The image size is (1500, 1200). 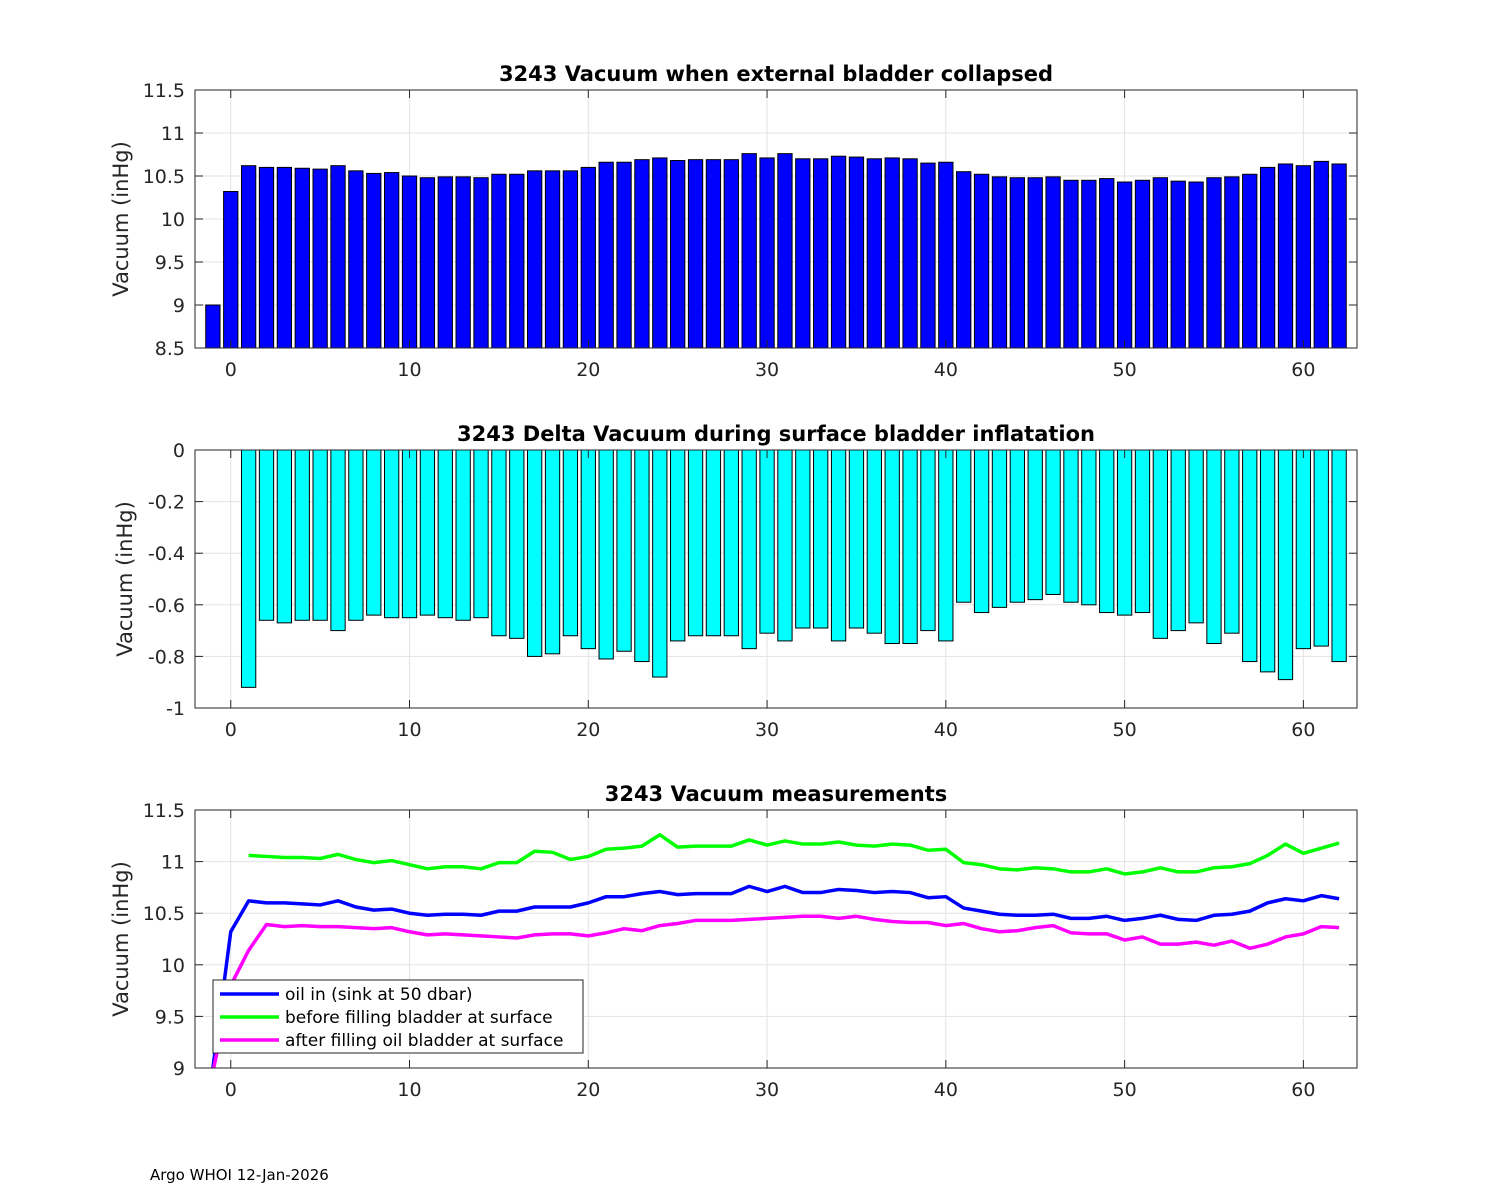 What do you see at coordinates (166, 606) in the screenshot?
I see `y-tick-label: -0.6` at bounding box center [166, 606].